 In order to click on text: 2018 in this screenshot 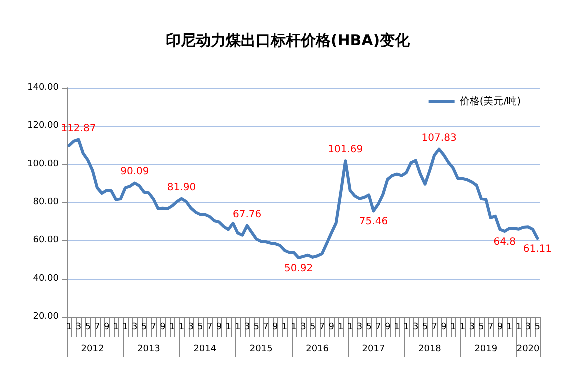, I will do `click(430, 349)`.